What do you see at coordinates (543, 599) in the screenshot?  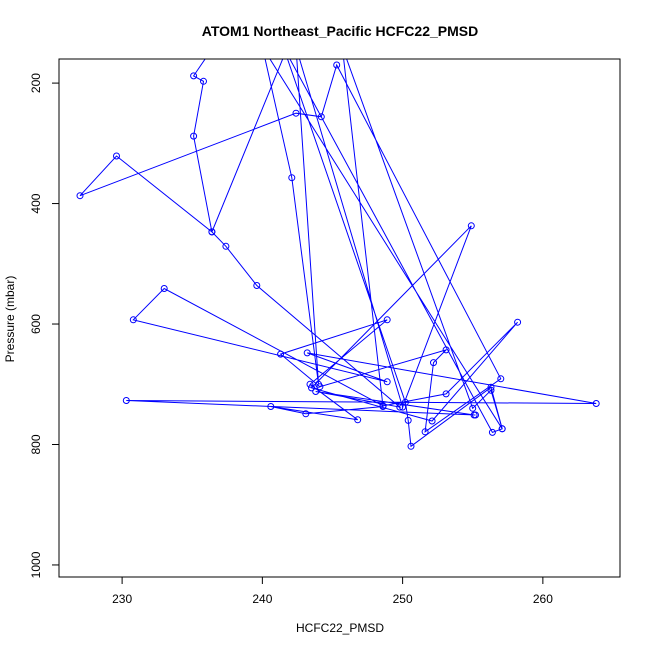 I see `x-tick-label: 260` at bounding box center [543, 599].